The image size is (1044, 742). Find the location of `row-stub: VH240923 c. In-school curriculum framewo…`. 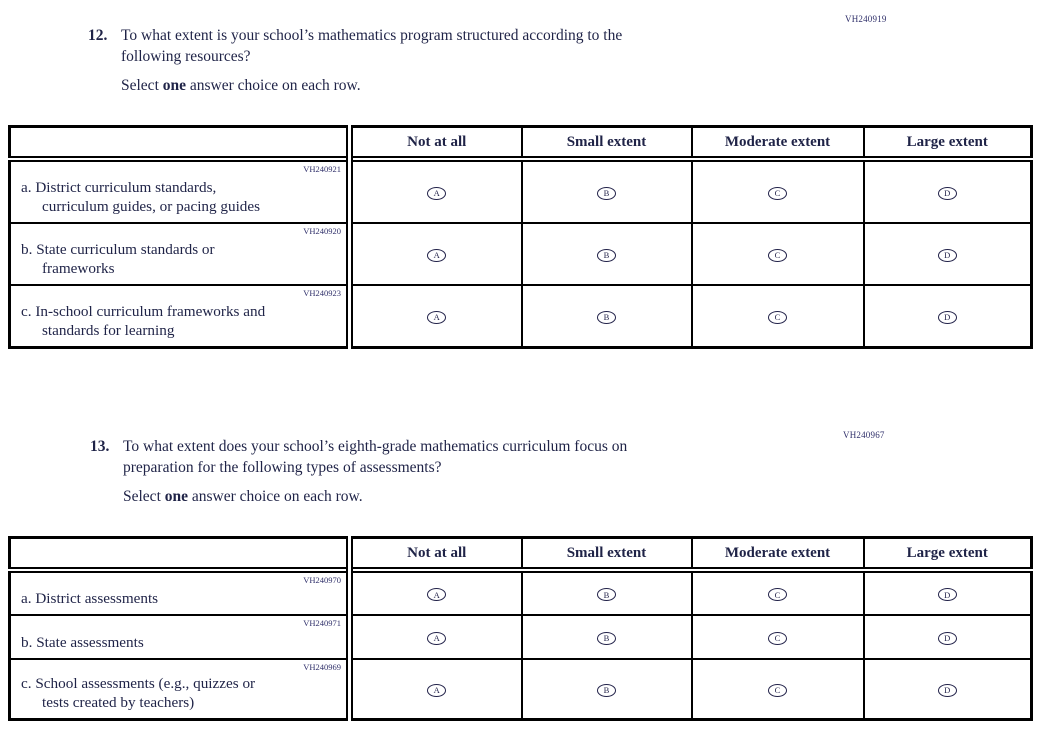

row-stub: VH240923 c. In-school curriculum framewo… is located at coordinates (180, 316).